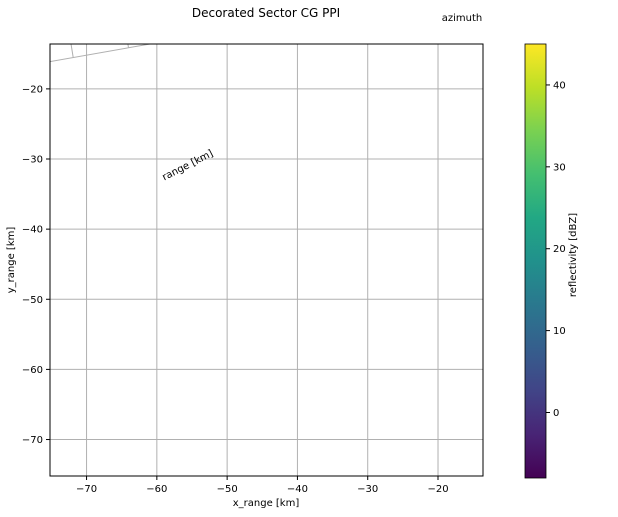 This screenshot has height=517, width=618. What do you see at coordinates (559, 331) in the screenshot?
I see `colorbar-tick-label: 10` at bounding box center [559, 331].